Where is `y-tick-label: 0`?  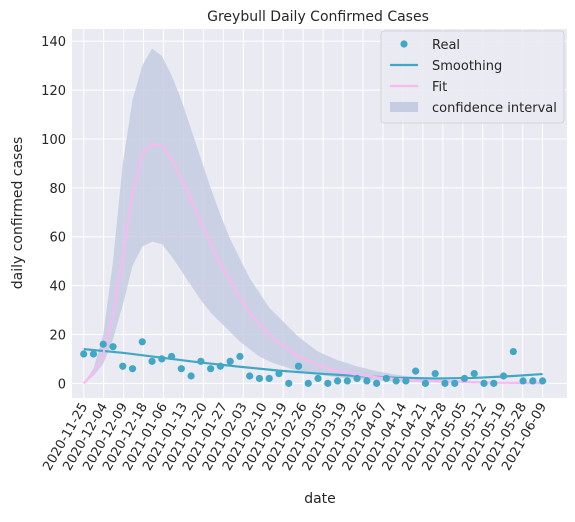
y-tick-label: 0 is located at coordinates (62, 384).